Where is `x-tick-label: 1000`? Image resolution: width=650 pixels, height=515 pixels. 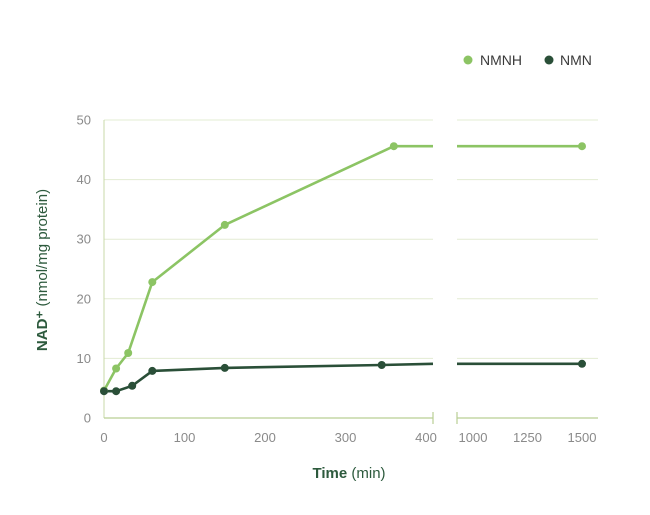 x-tick-label: 1000 is located at coordinates (473, 437).